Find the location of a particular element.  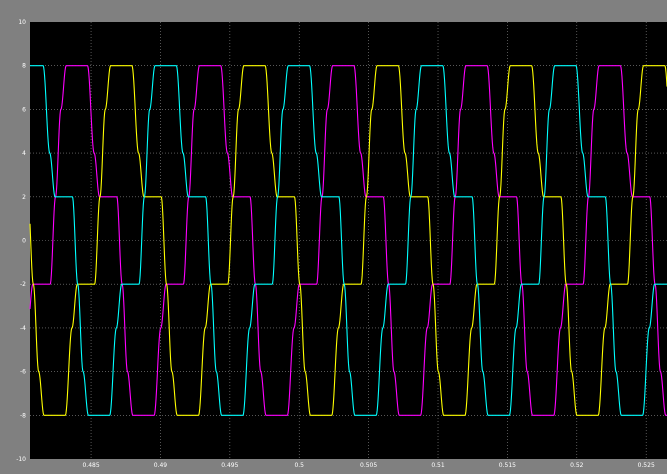

x-tick-label: 0.505 is located at coordinates (368, 465).